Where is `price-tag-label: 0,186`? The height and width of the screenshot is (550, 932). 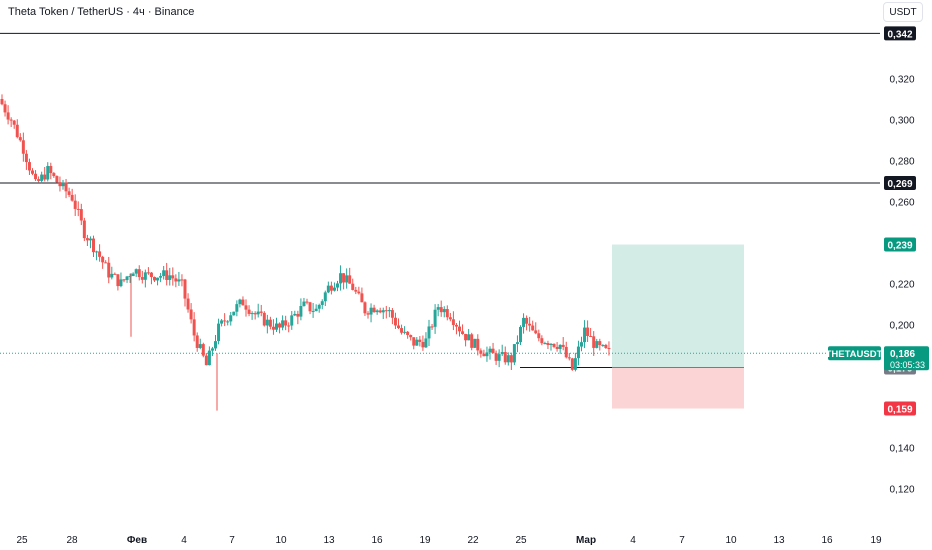 price-tag-label: 0,186 is located at coordinates (902, 354).